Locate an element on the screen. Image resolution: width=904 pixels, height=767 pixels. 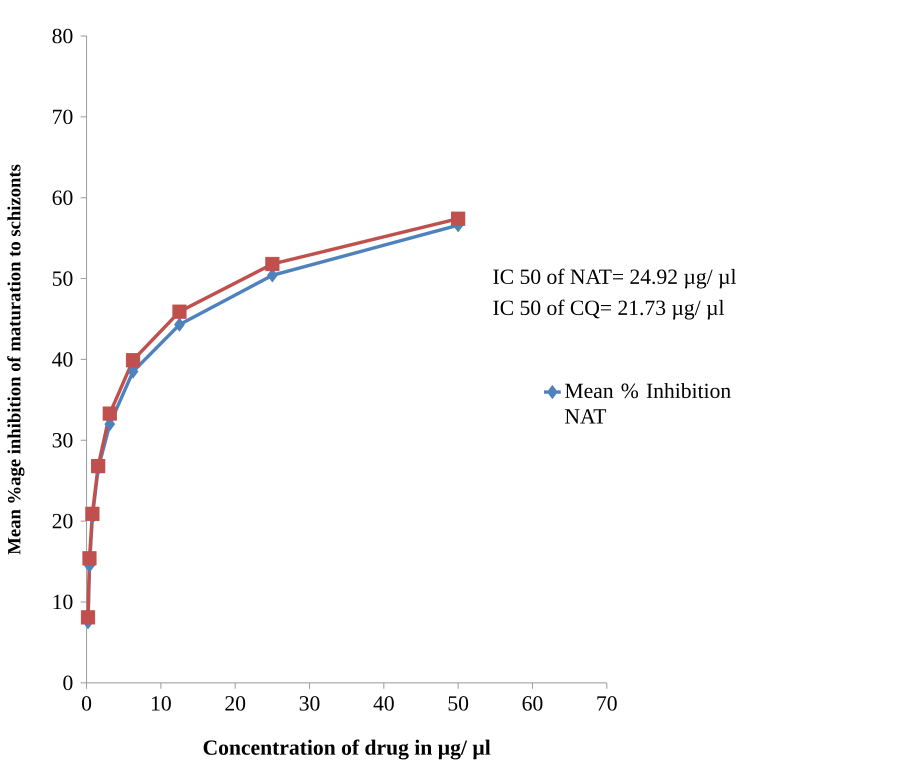
x-axis-title: Concentration of drug in µg/ µl is located at coordinates (347, 750).